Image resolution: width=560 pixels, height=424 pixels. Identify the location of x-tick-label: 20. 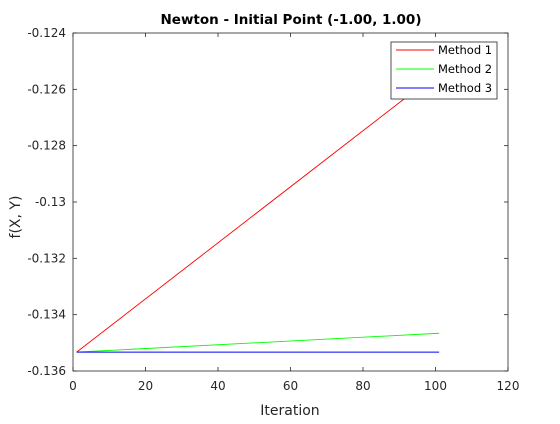
(145, 386).